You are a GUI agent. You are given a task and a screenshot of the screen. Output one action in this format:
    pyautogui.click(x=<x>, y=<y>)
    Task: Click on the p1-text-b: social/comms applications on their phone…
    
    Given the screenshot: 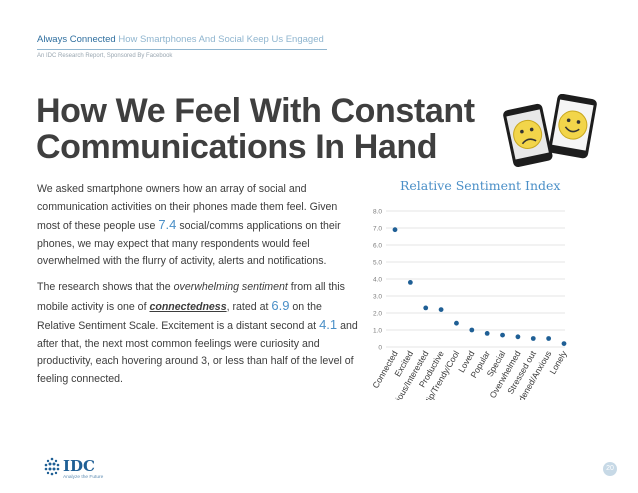 What is the action you would take?
    pyautogui.click(x=189, y=244)
    